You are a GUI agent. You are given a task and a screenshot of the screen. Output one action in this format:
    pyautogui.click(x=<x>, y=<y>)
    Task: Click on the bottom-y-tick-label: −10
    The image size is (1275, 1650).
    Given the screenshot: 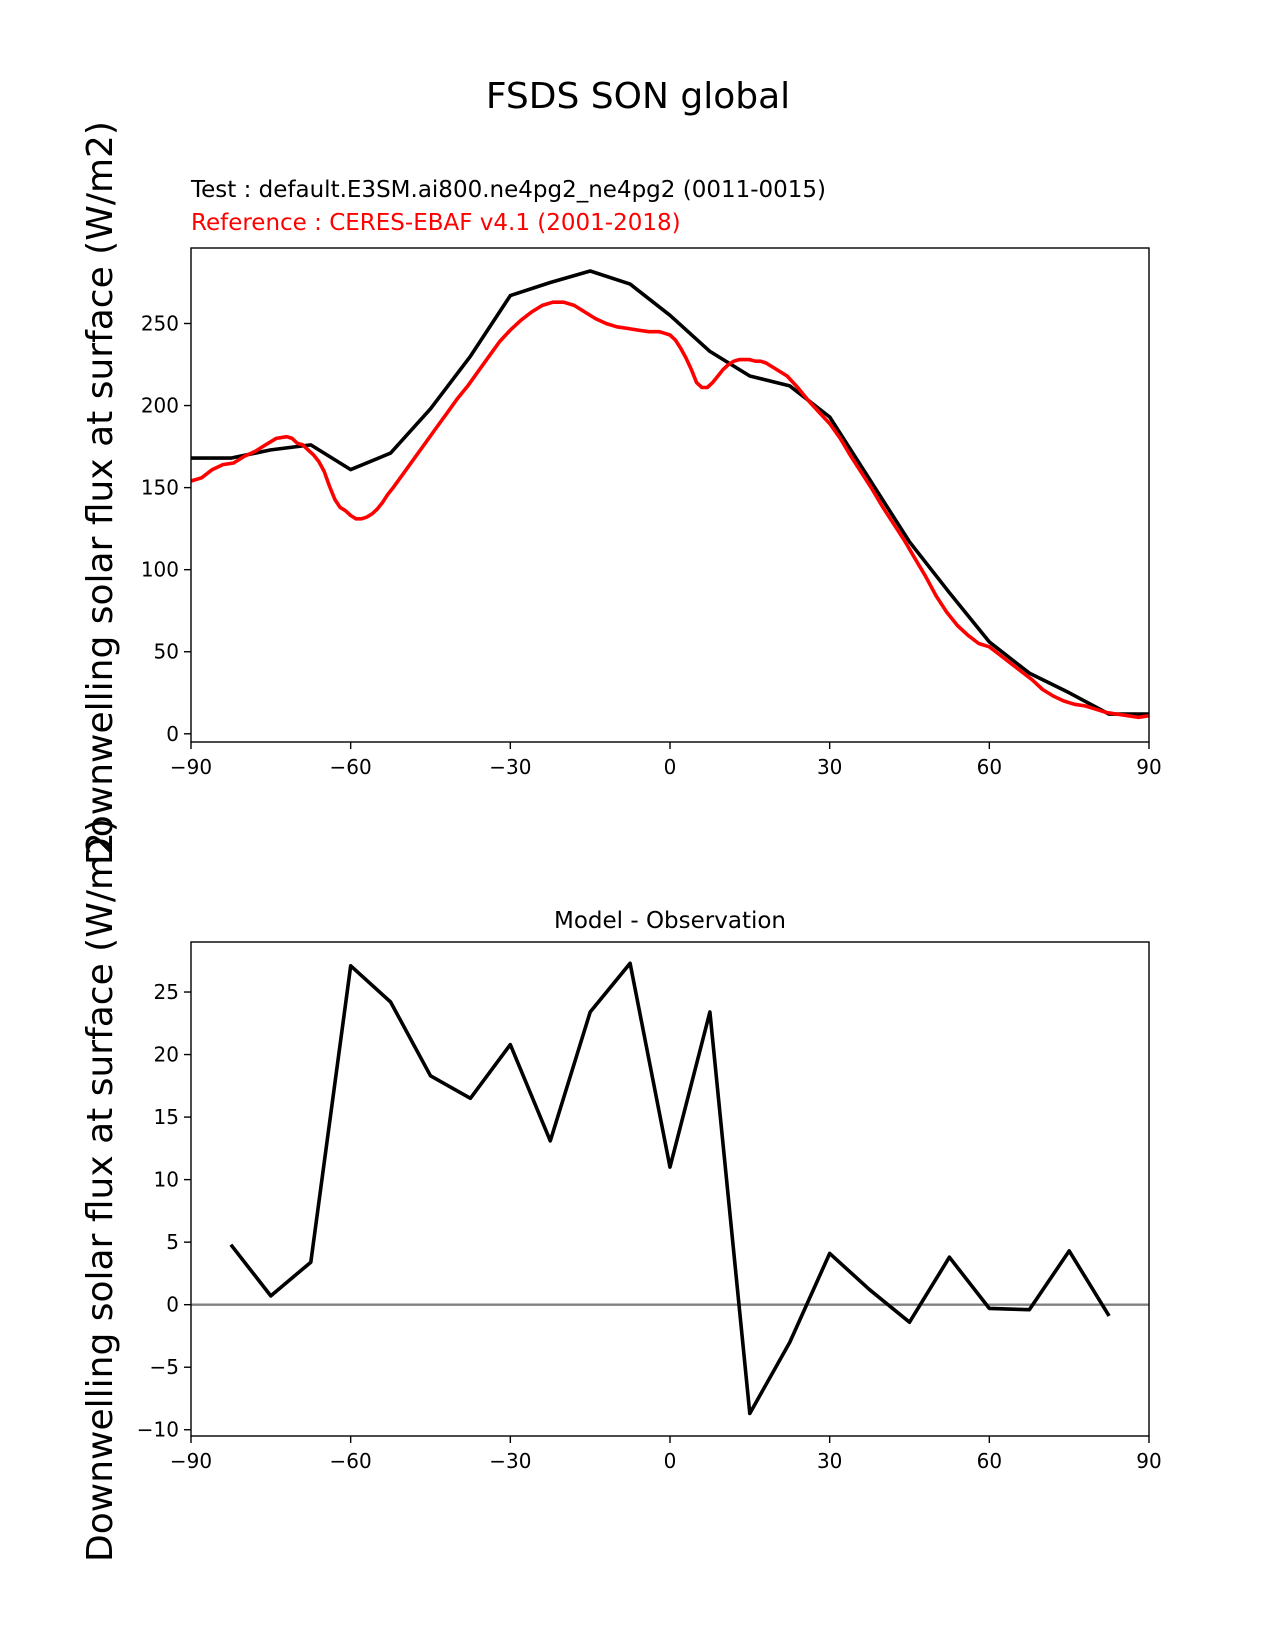 What is the action you would take?
    pyautogui.click(x=158, y=1430)
    